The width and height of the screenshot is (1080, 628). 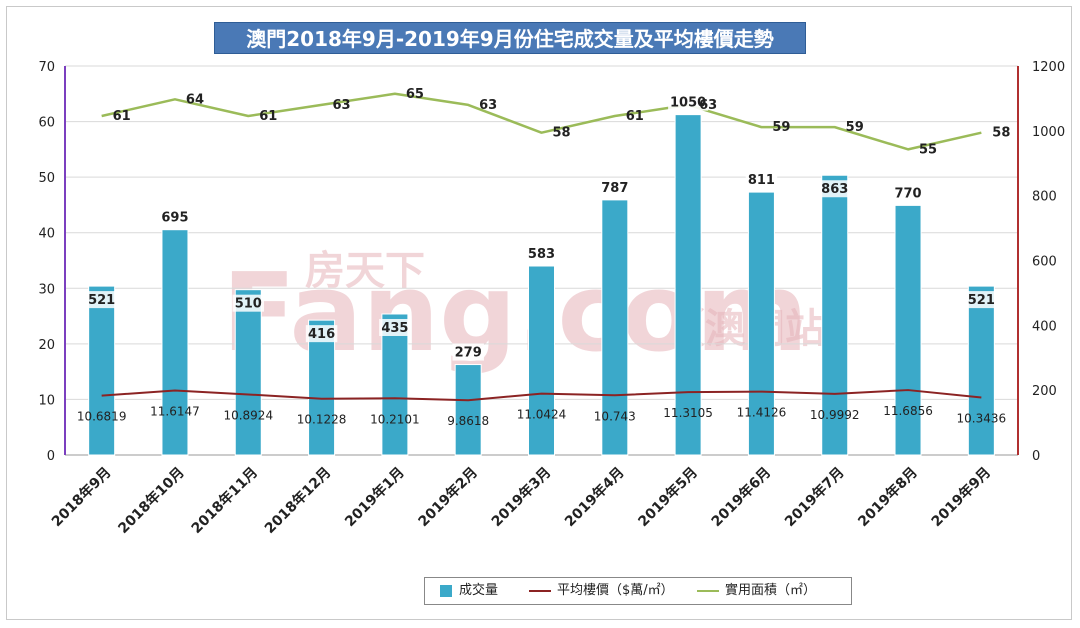 I want to click on price-value-label: 11.0424, so click(x=542, y=415).